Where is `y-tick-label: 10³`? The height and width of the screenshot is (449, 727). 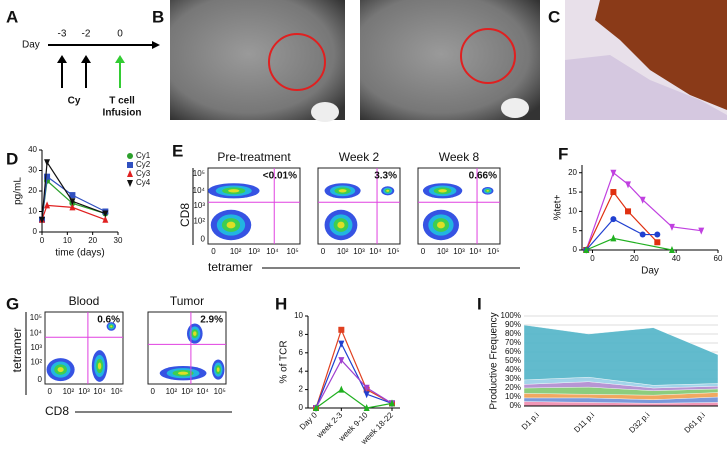
y-tick-label: 10³ is located at coordinates (36, 347).